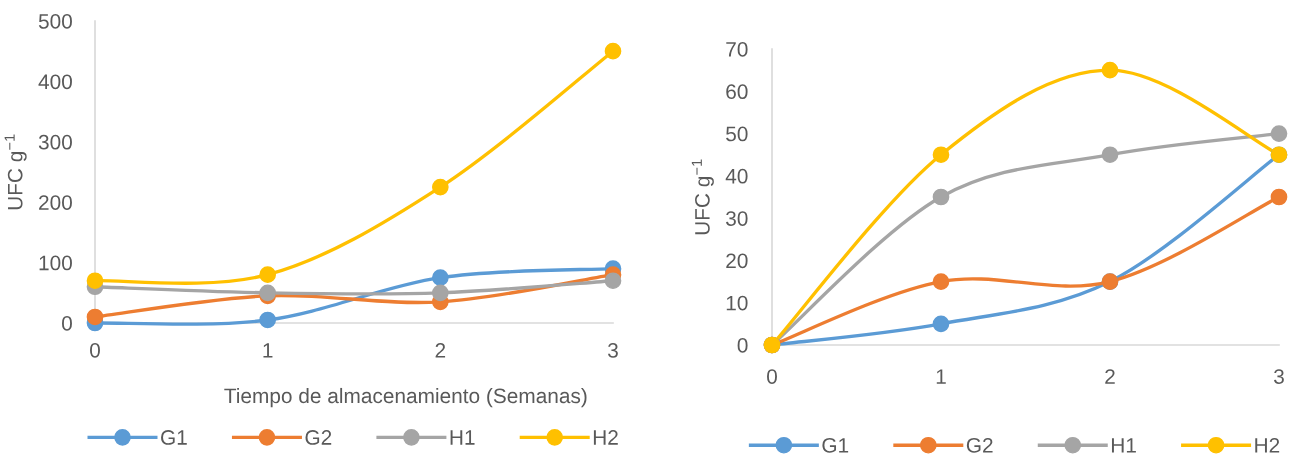 The width and height of the screenshot is (1291, 455). I want to click on y-tick-label: 100, so click(55, 263).